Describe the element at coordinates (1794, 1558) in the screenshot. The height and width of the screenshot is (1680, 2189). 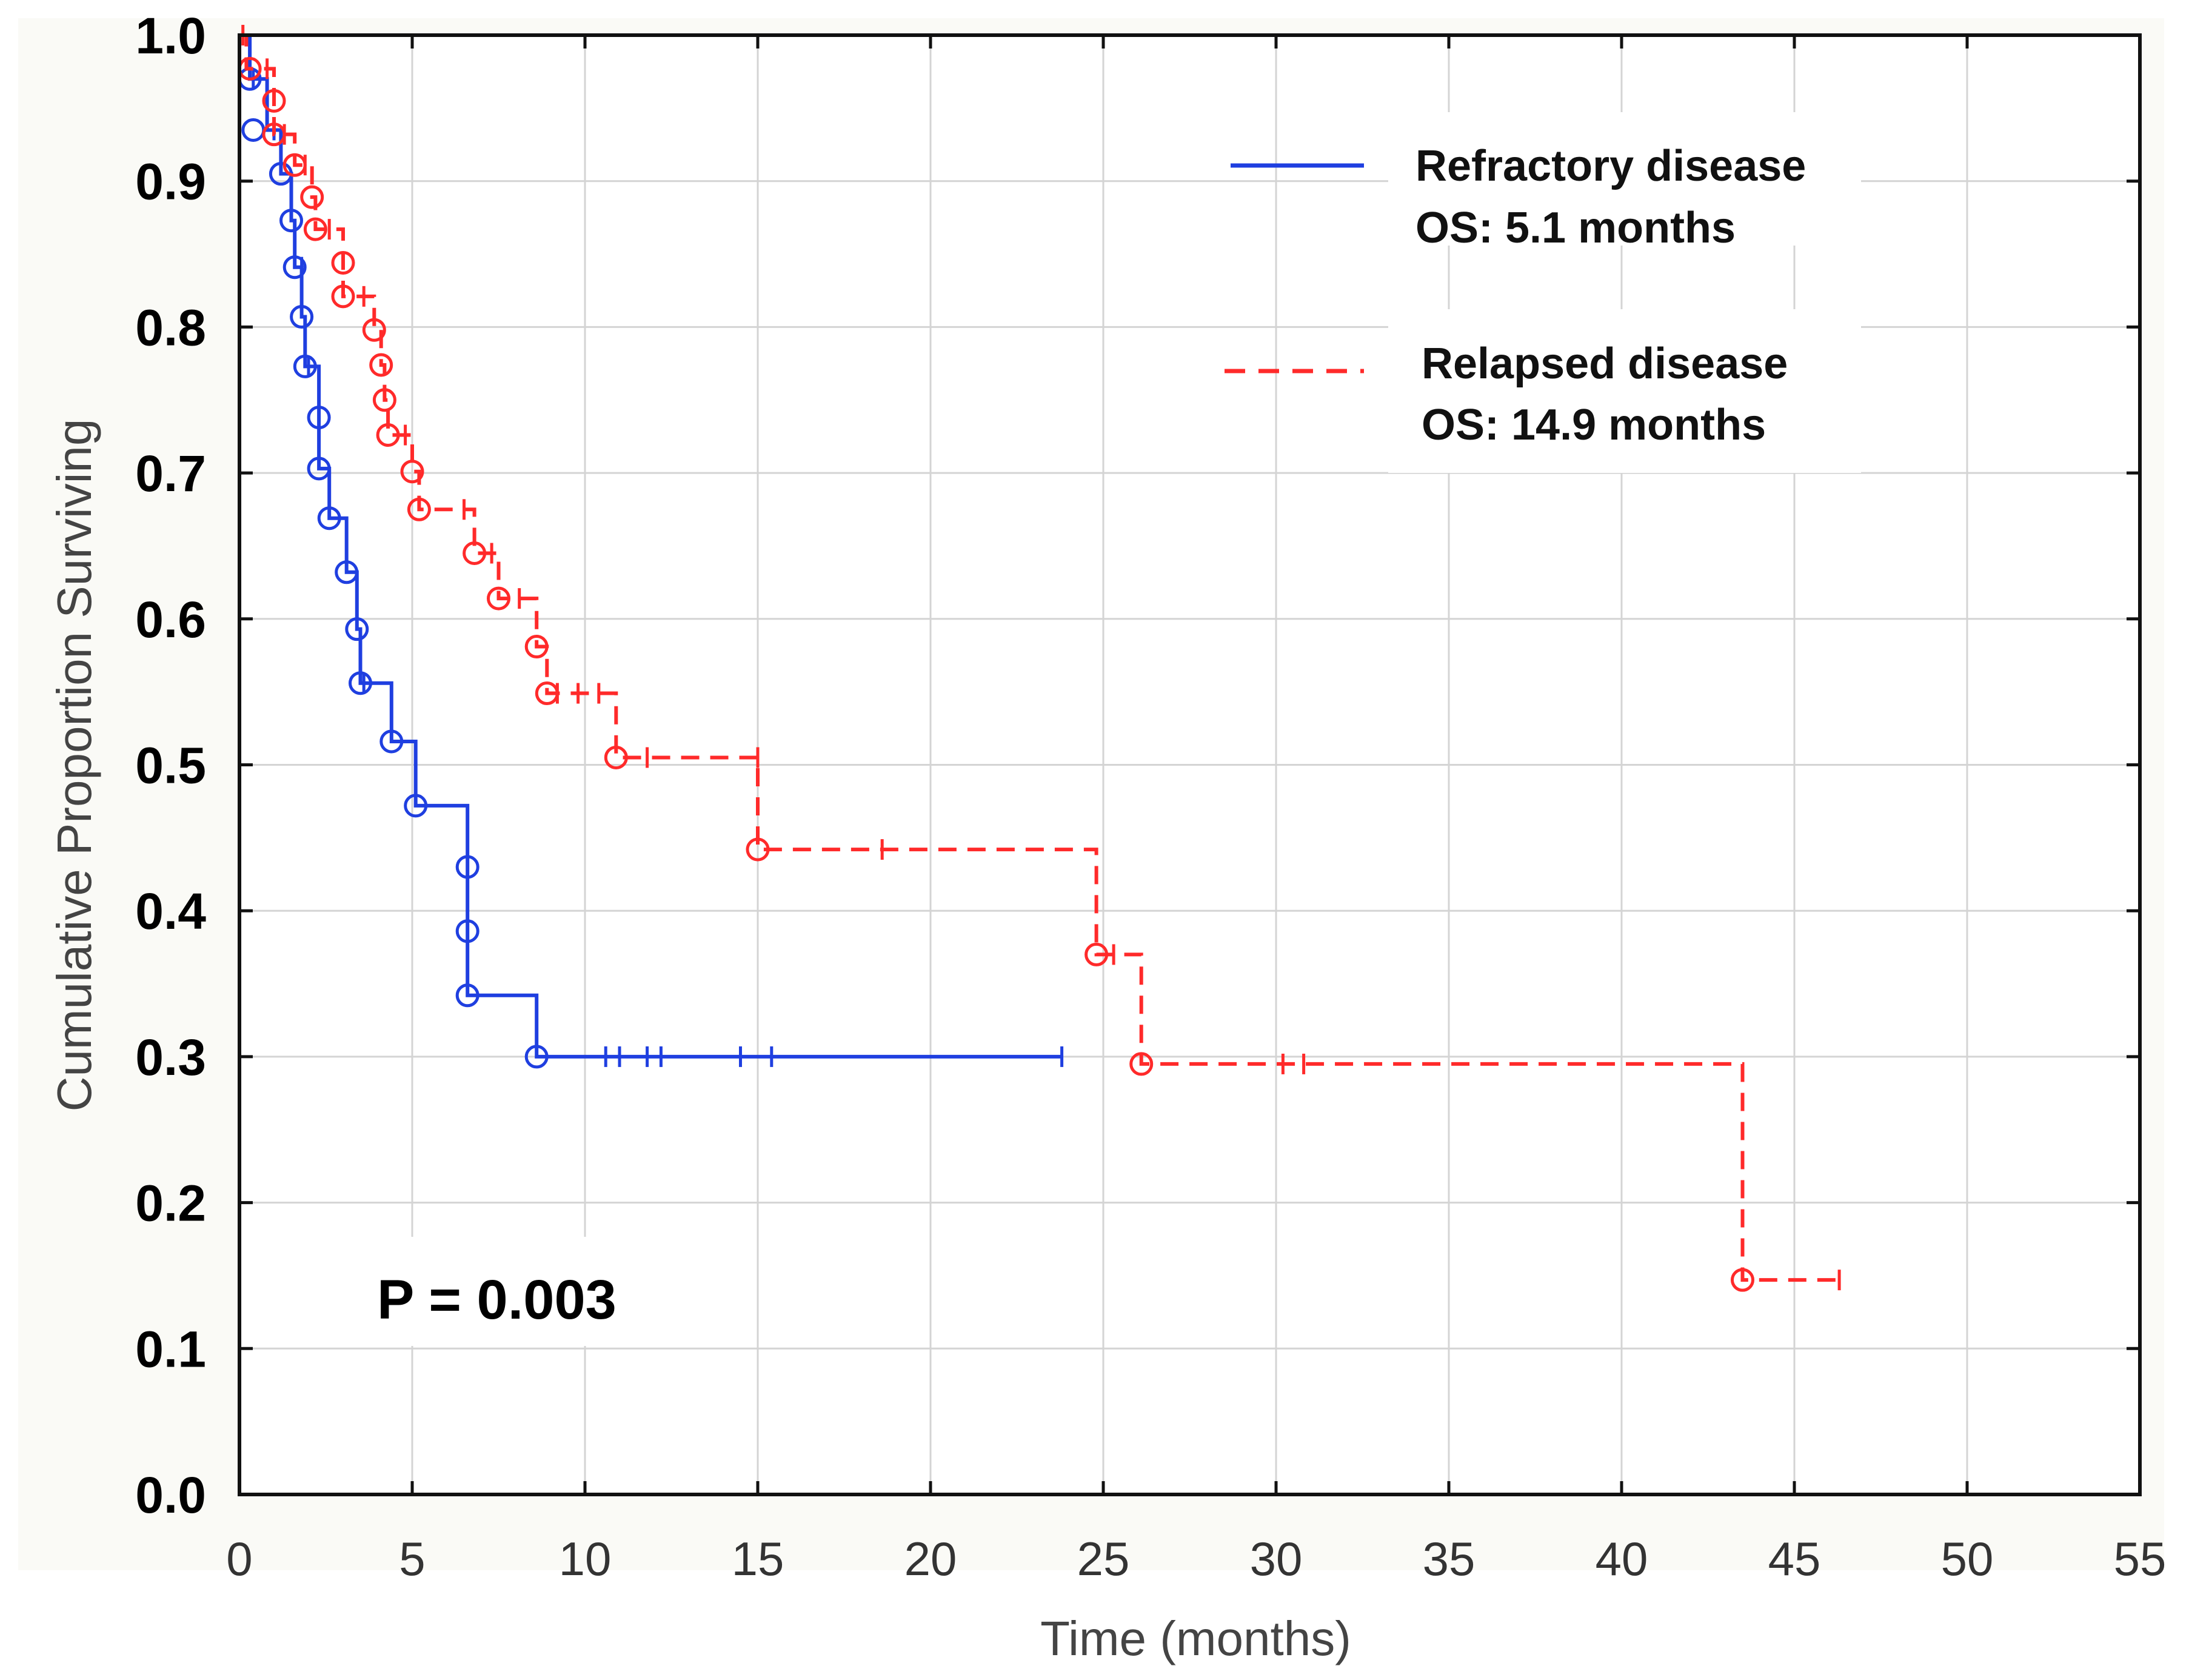
I see `x-tick-label: 45` at that location.